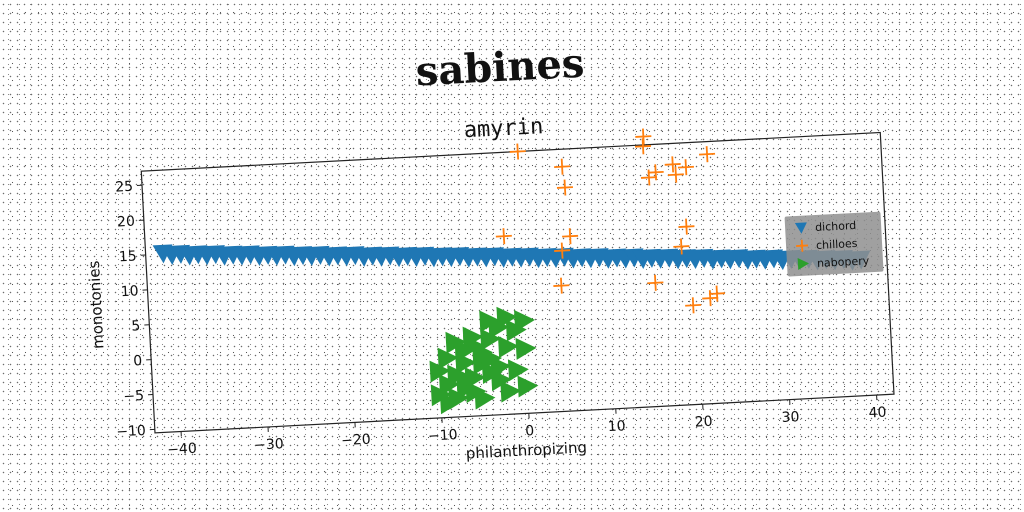 Image resolution: width=1024 pixels, height=512 pixels. I want to click on y-tick-label: −10, so click(131, 432).